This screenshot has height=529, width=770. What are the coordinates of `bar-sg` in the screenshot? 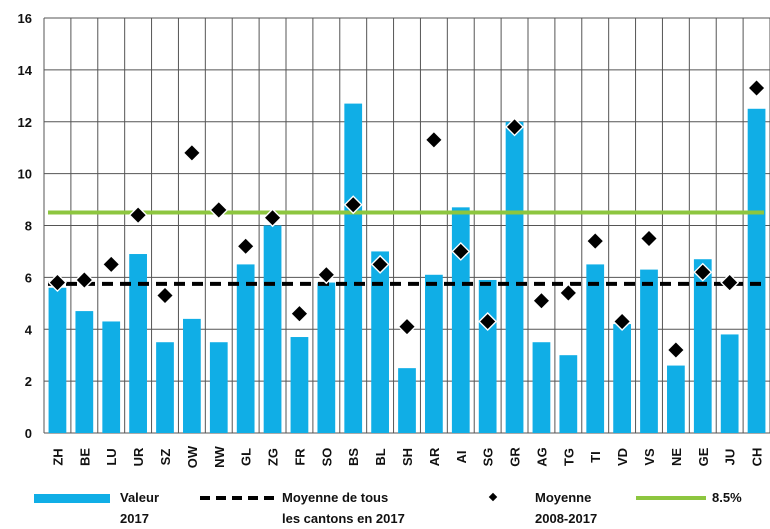 It's located at (487, 356).